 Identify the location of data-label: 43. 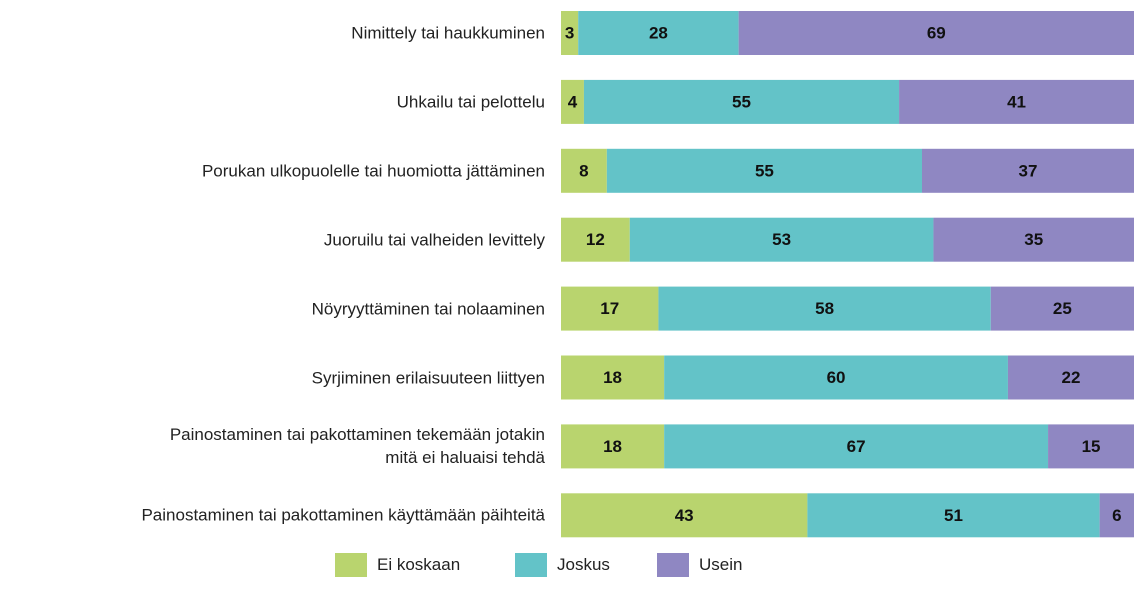
(684, 515).